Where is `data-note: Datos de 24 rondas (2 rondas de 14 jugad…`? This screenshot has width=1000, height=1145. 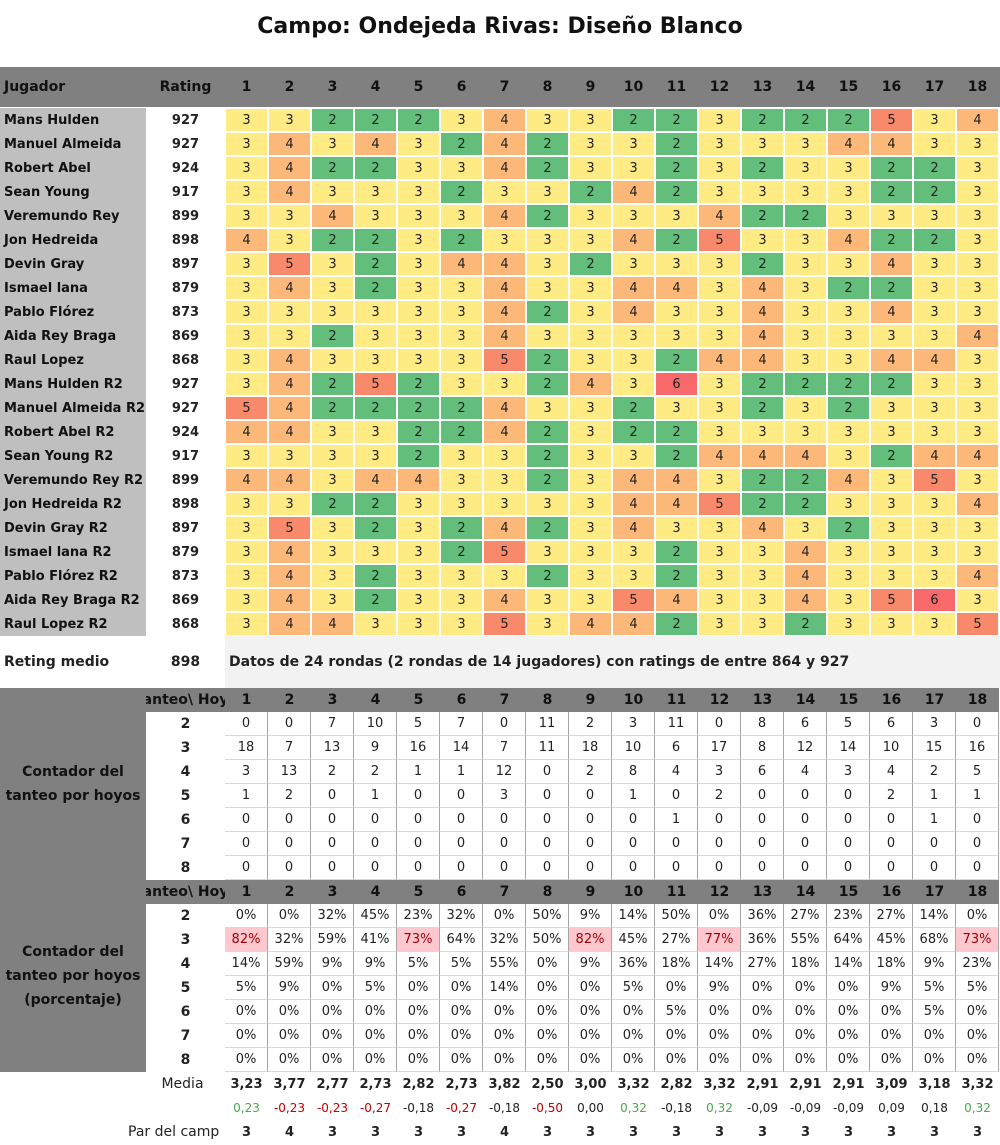 data-note: Datos de 24 rondas (2 rondas de 14 jugad… is located at coordinates (539, 662).